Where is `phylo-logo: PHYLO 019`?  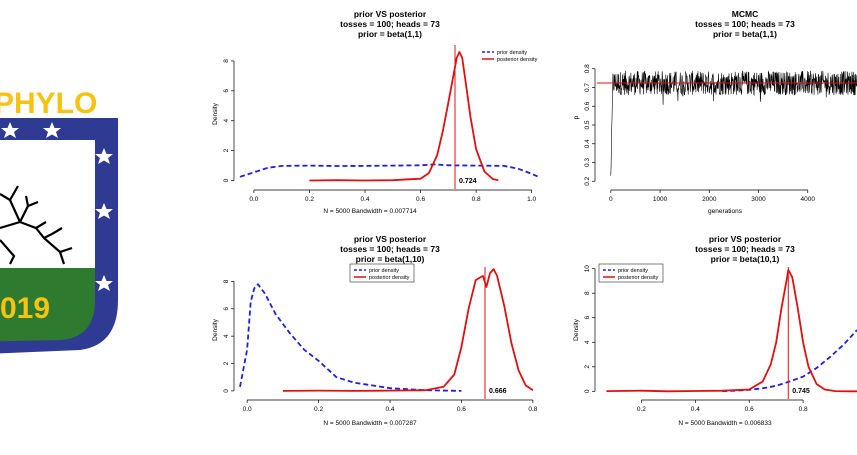
phylo-logo: PHYLO 019 is located at coordinates (59, 220).